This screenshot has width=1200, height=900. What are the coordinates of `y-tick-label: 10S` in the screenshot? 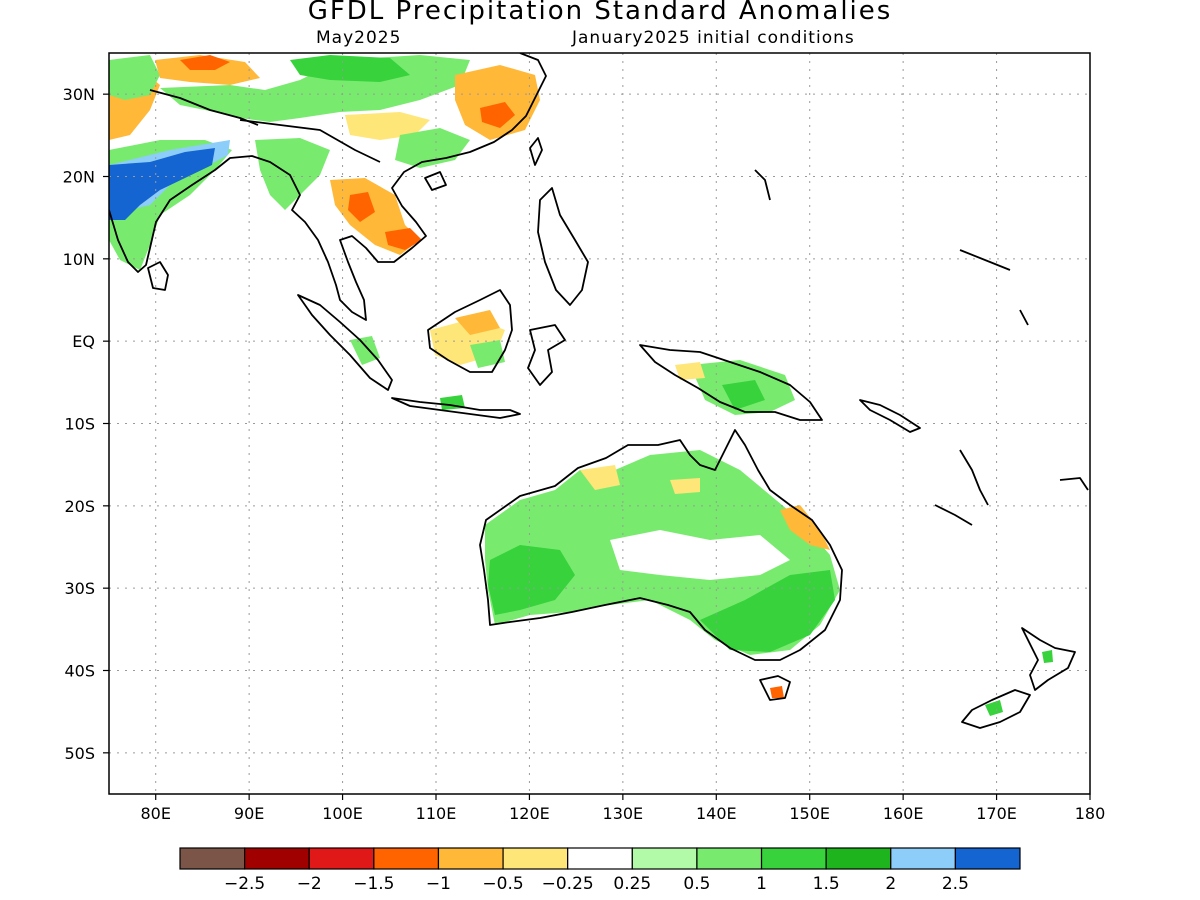 It's located at (79, 424).